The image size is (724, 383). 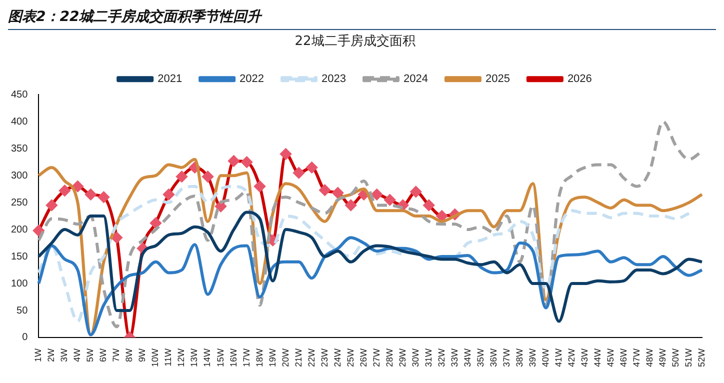 I want to click on x-tick-label: 45W, so click(x=610, y=358).